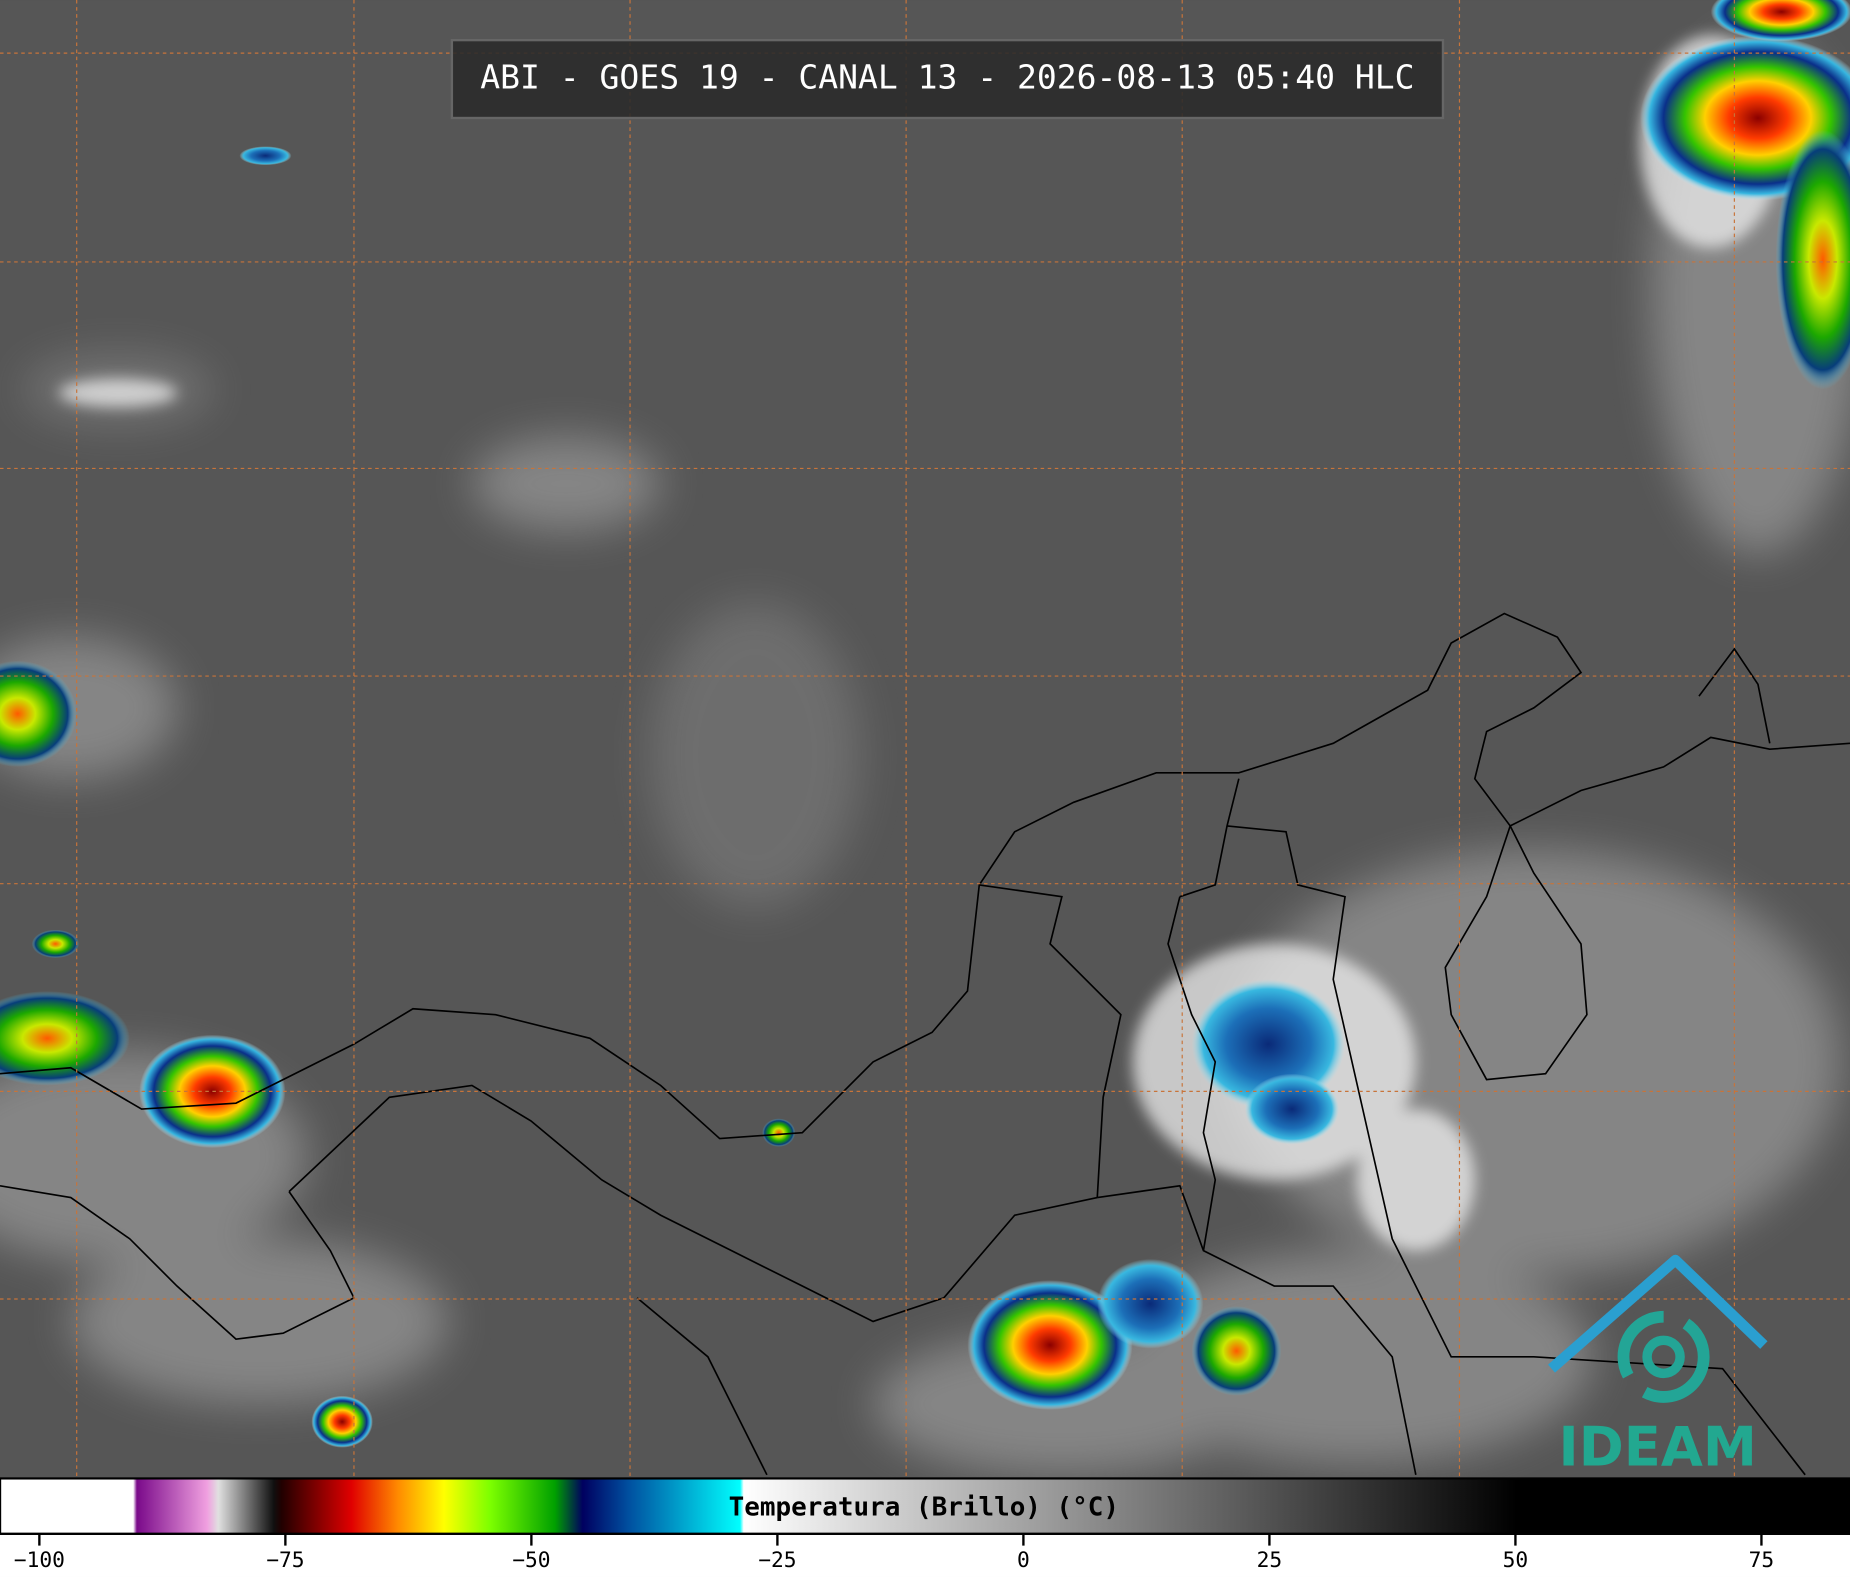 Image resolution: width=1850 pixels, height=1577 pixels. I want to click on colorbar-label: Temperatura (Brillo) (°C), so click(924, 1507).